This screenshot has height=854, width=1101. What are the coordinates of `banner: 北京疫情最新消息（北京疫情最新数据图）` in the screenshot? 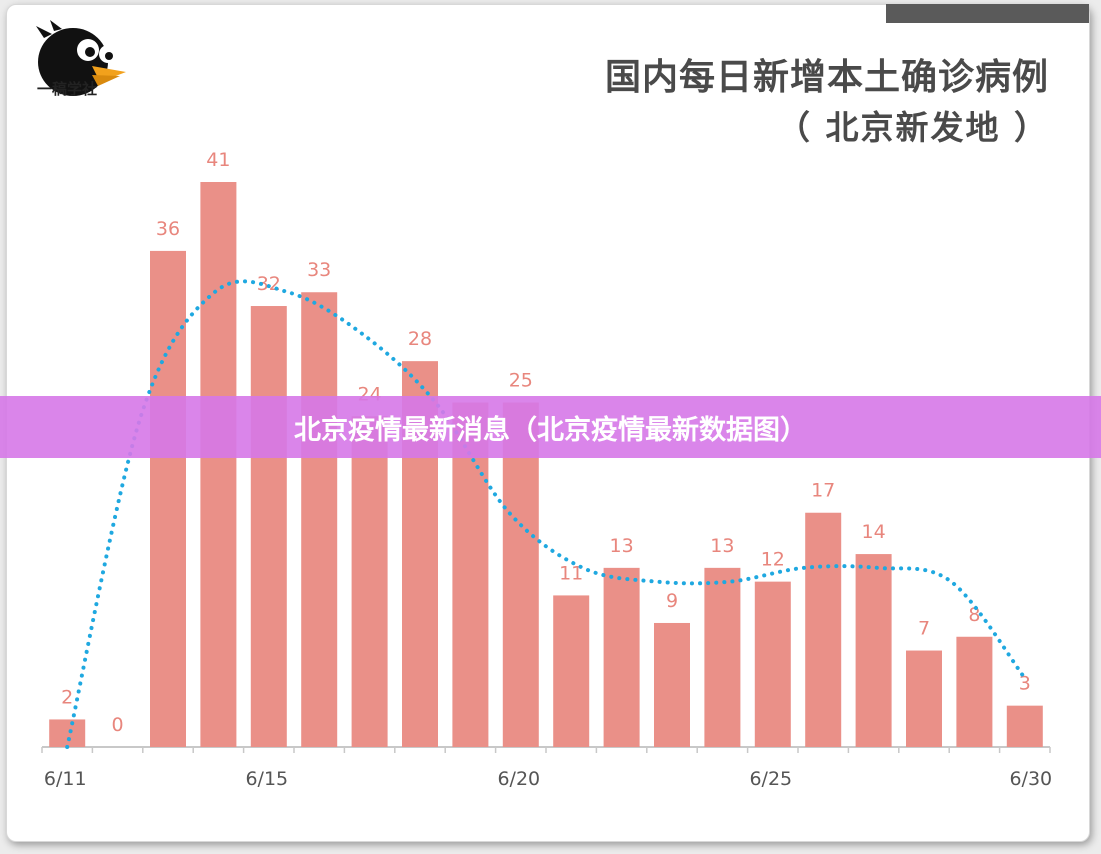 It's located at (550, 427).